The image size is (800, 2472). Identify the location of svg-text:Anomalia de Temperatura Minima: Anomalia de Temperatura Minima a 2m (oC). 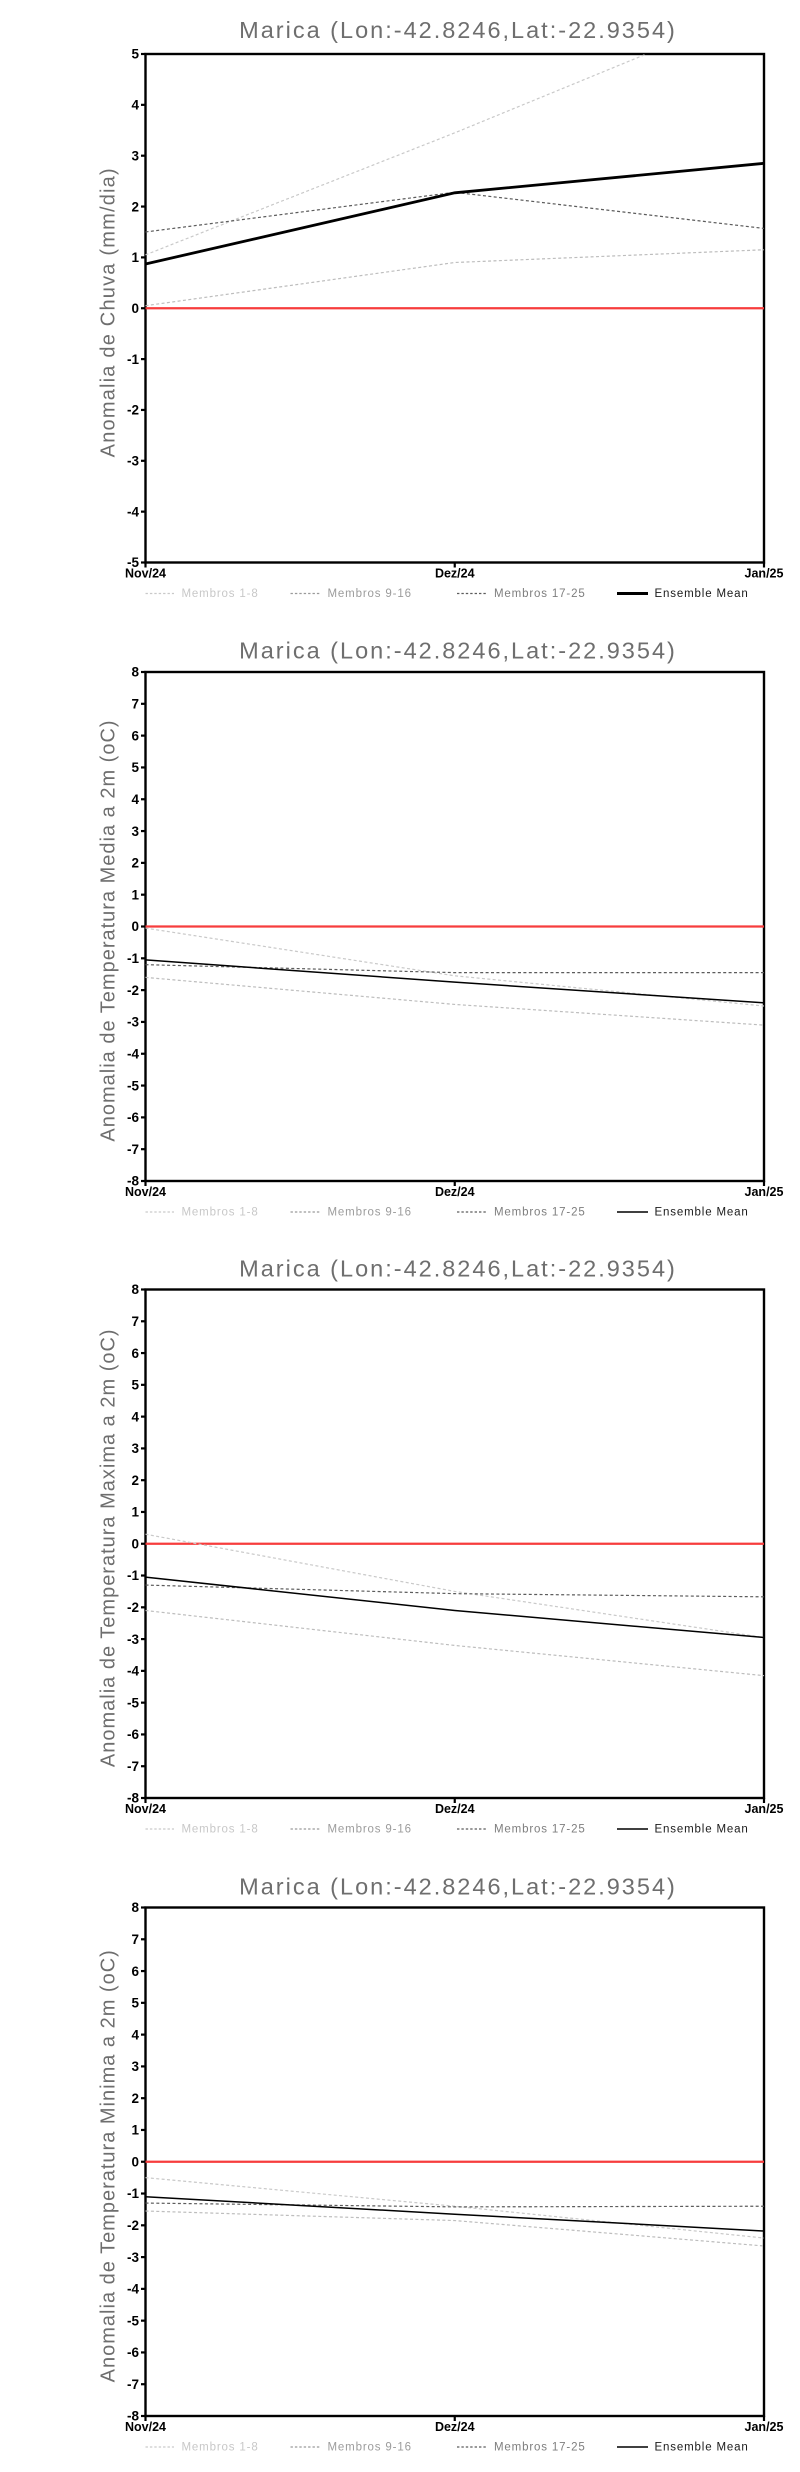
(109, 2165).